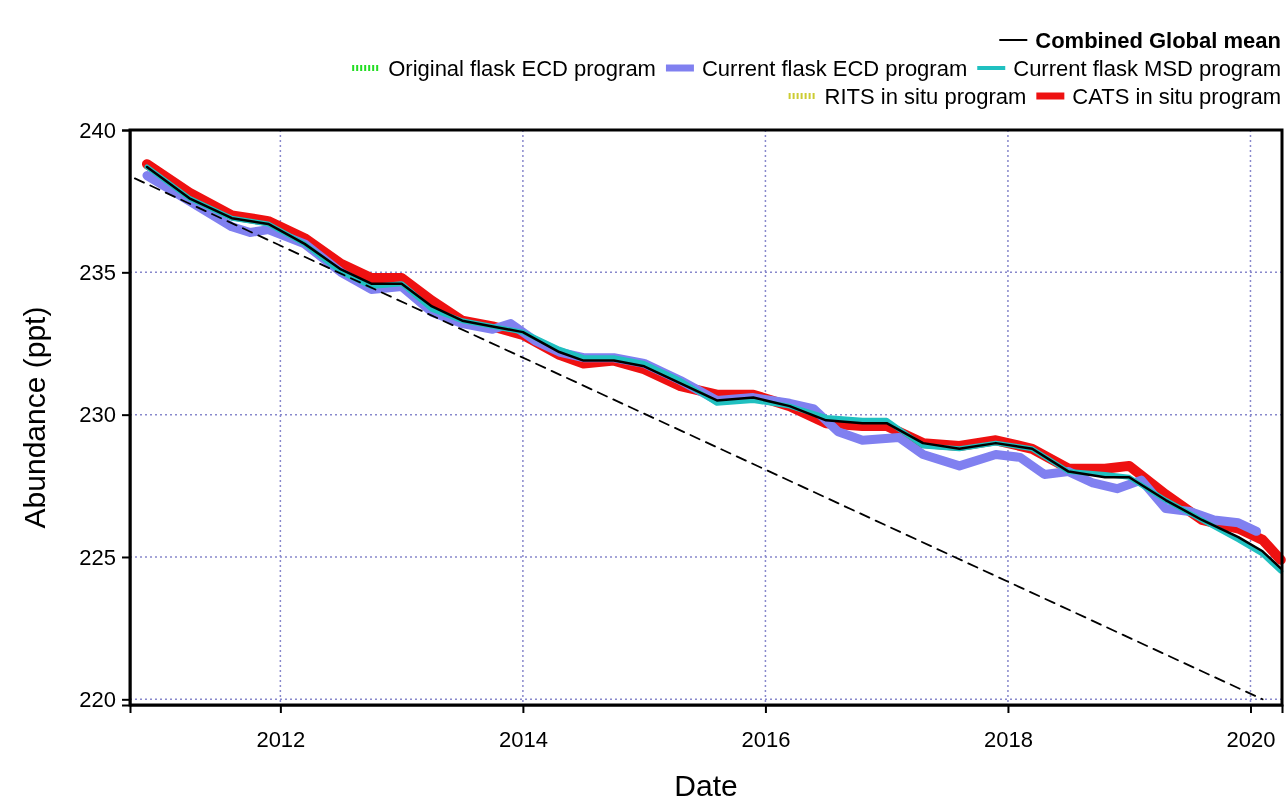  I want to click on y-axis-title: Abundance (ppt), so click(34, 417).